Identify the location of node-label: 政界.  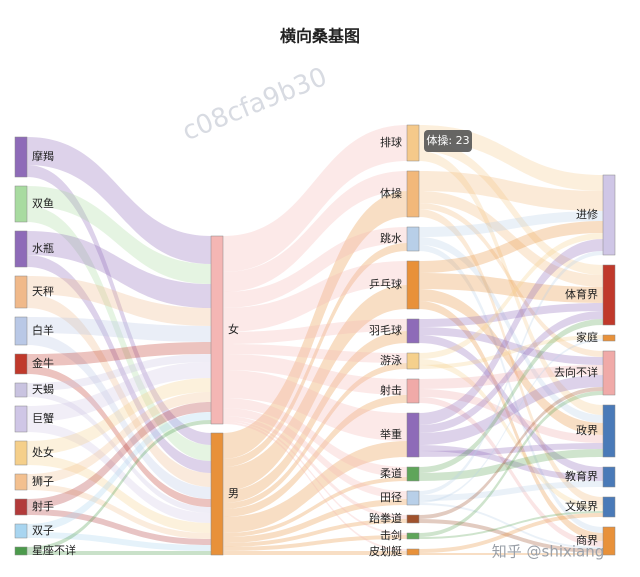
(587, 430).